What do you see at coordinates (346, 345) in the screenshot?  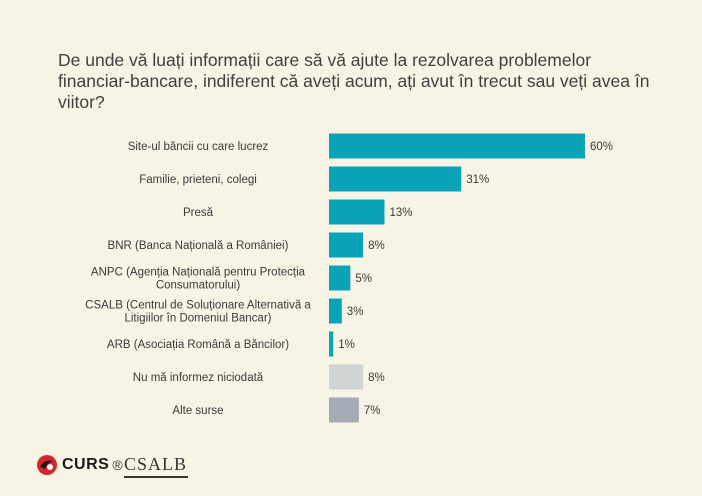 I see `value-label-6: 1%` at bounding box center [346, 345].